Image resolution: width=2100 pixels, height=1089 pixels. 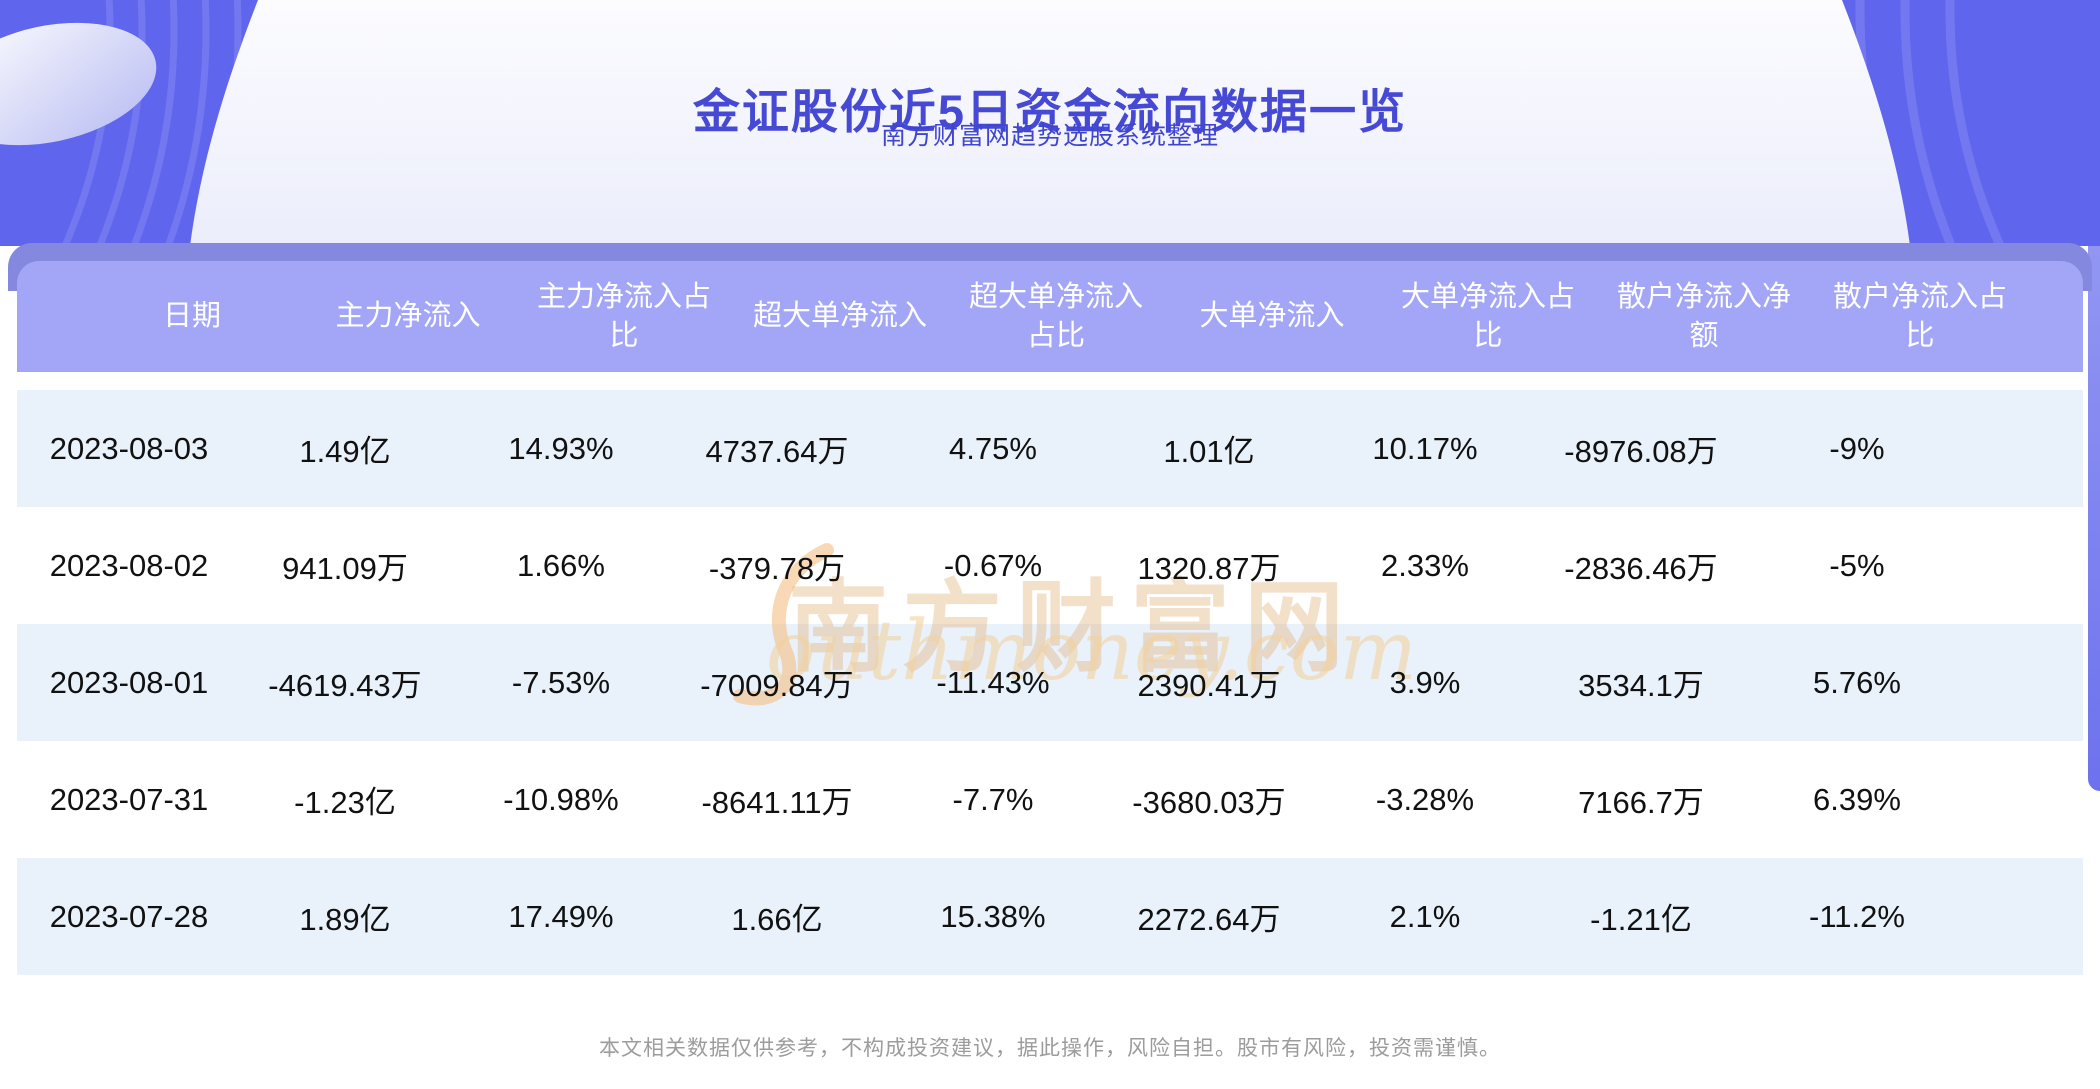 I want to click on table-cell: -9%, so click(x=1857, y=448).